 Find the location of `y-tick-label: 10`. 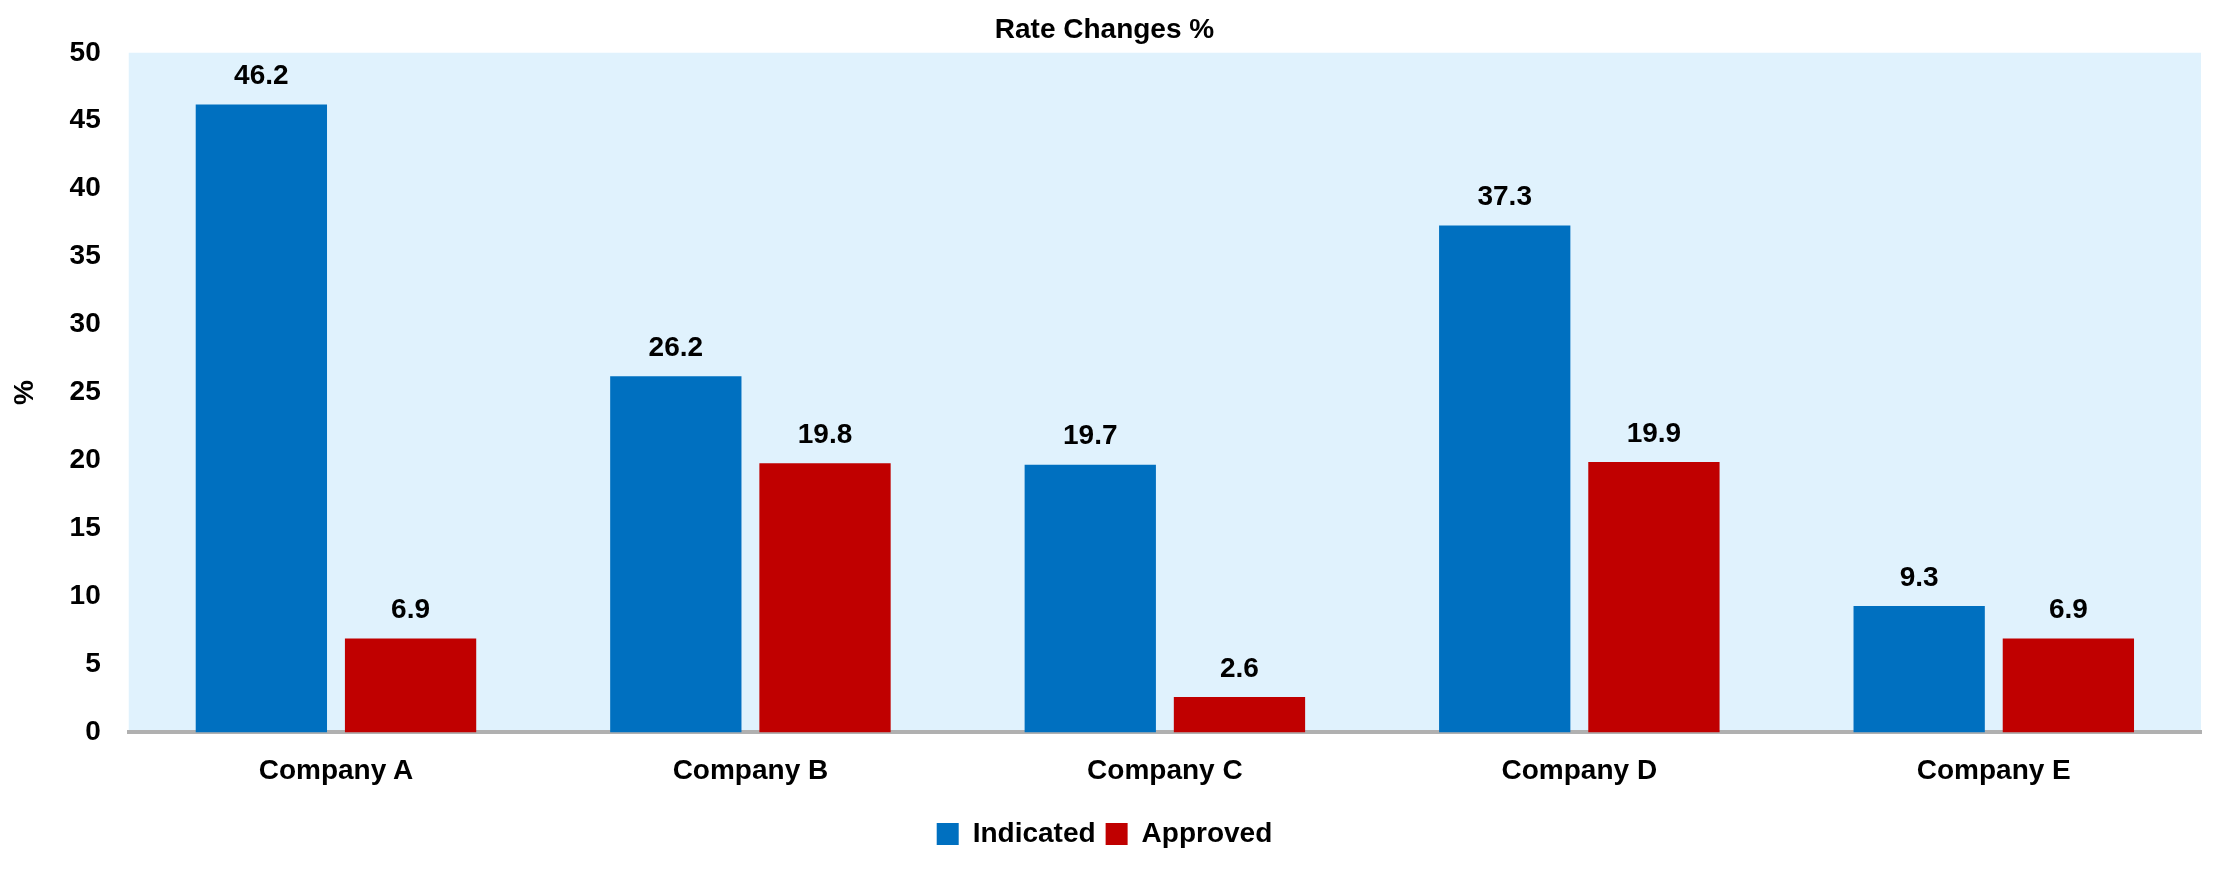

y-tick-label: 10 is located at coordinates (85, 595).